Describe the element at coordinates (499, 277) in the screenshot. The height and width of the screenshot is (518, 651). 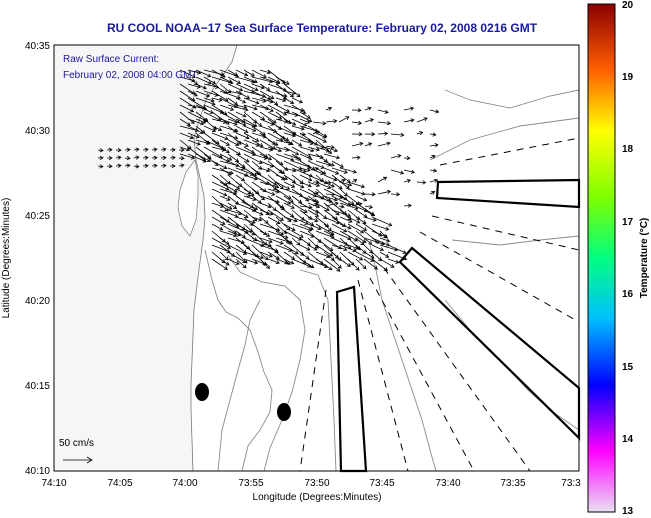
I see `dashed-beam` at that location.